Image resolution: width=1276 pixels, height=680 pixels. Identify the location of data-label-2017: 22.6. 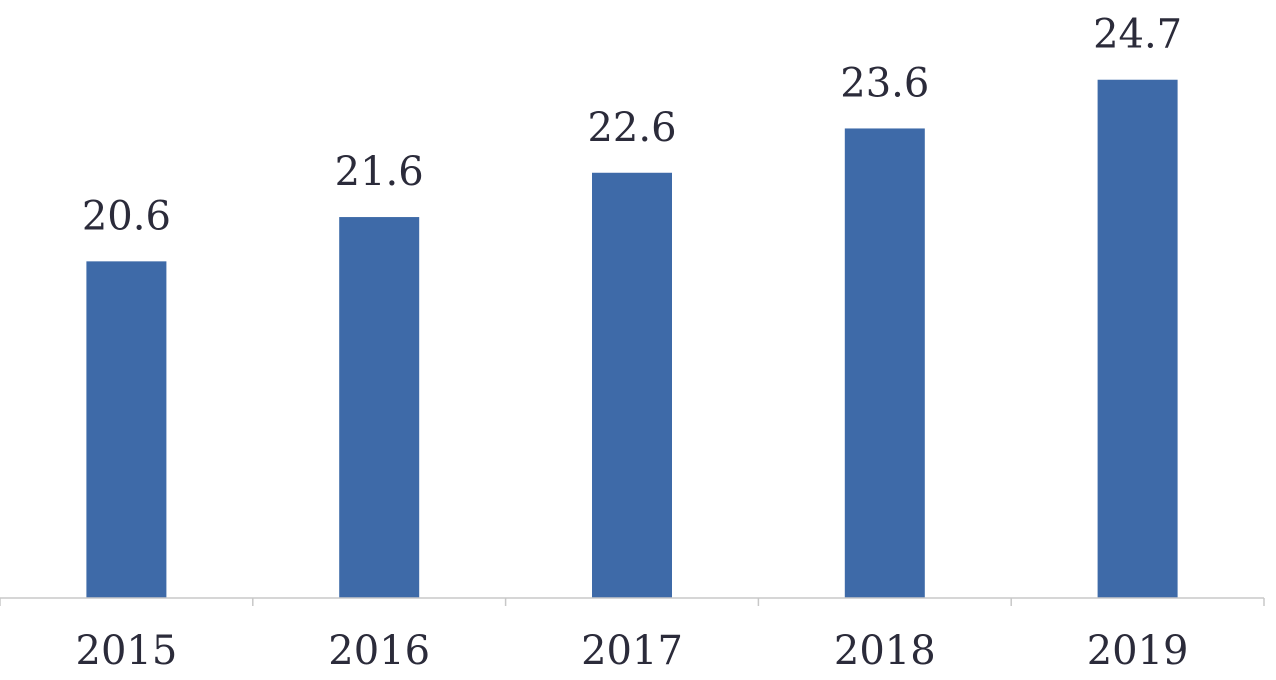
(631, 128).